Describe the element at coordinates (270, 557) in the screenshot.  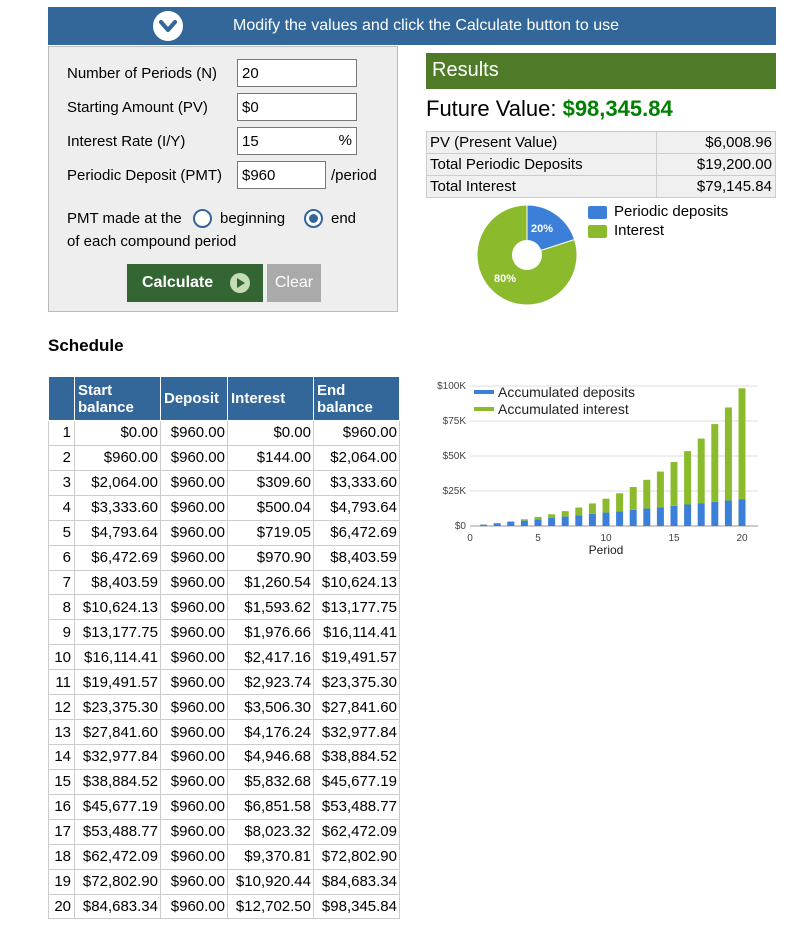
I see `table-cell: $970.90` at that location.